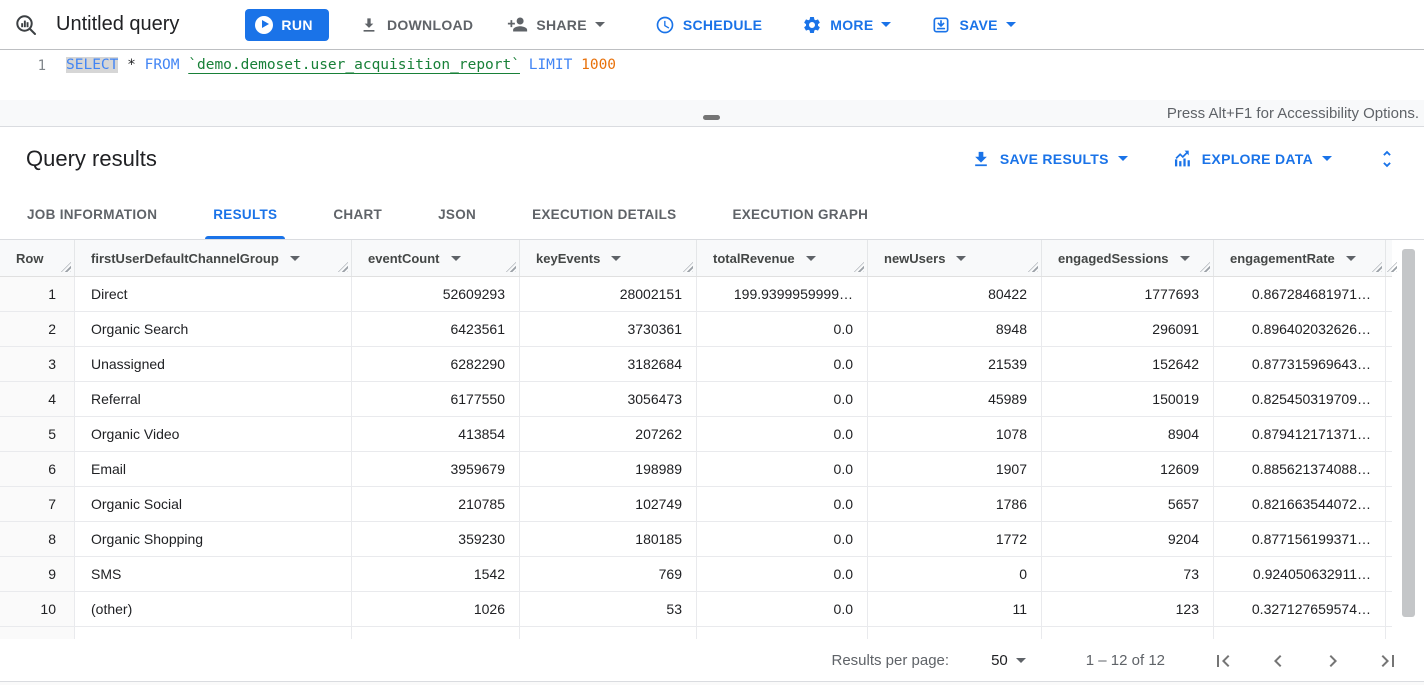  I want to click on table-cell: Organic Search, so click(213, 329).